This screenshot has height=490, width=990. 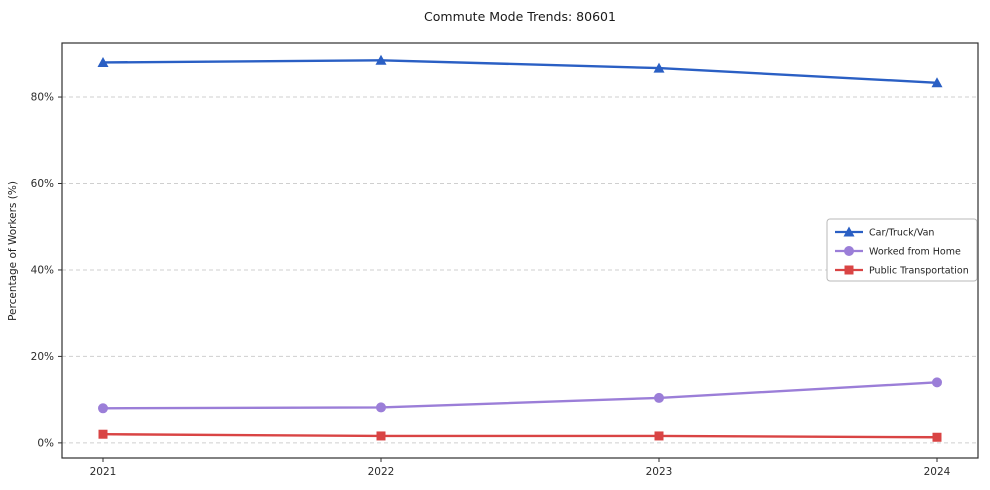 I want to click on y-tick-label: 0%, so click(x=45, y=443).